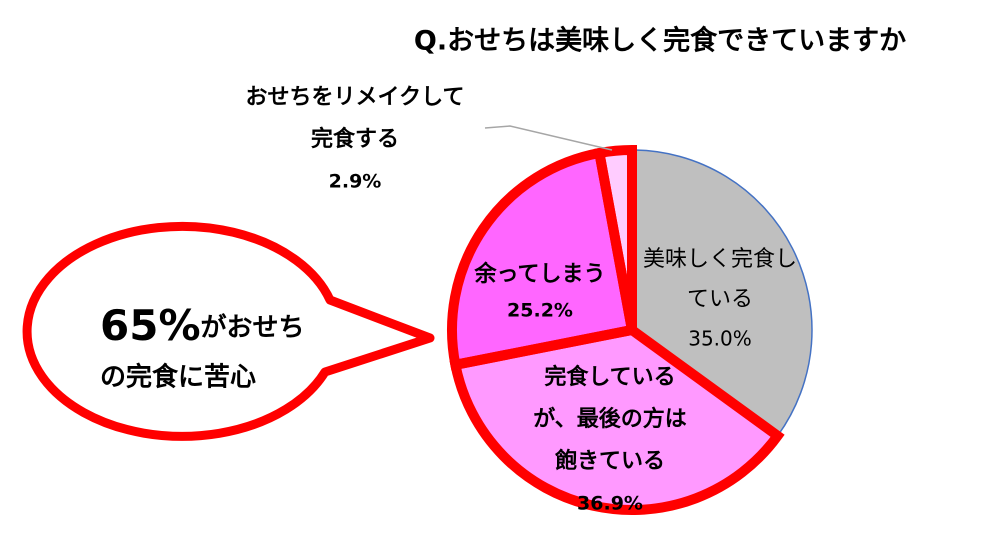  I want to click on callout-line: がおせち, so click(253, 327).